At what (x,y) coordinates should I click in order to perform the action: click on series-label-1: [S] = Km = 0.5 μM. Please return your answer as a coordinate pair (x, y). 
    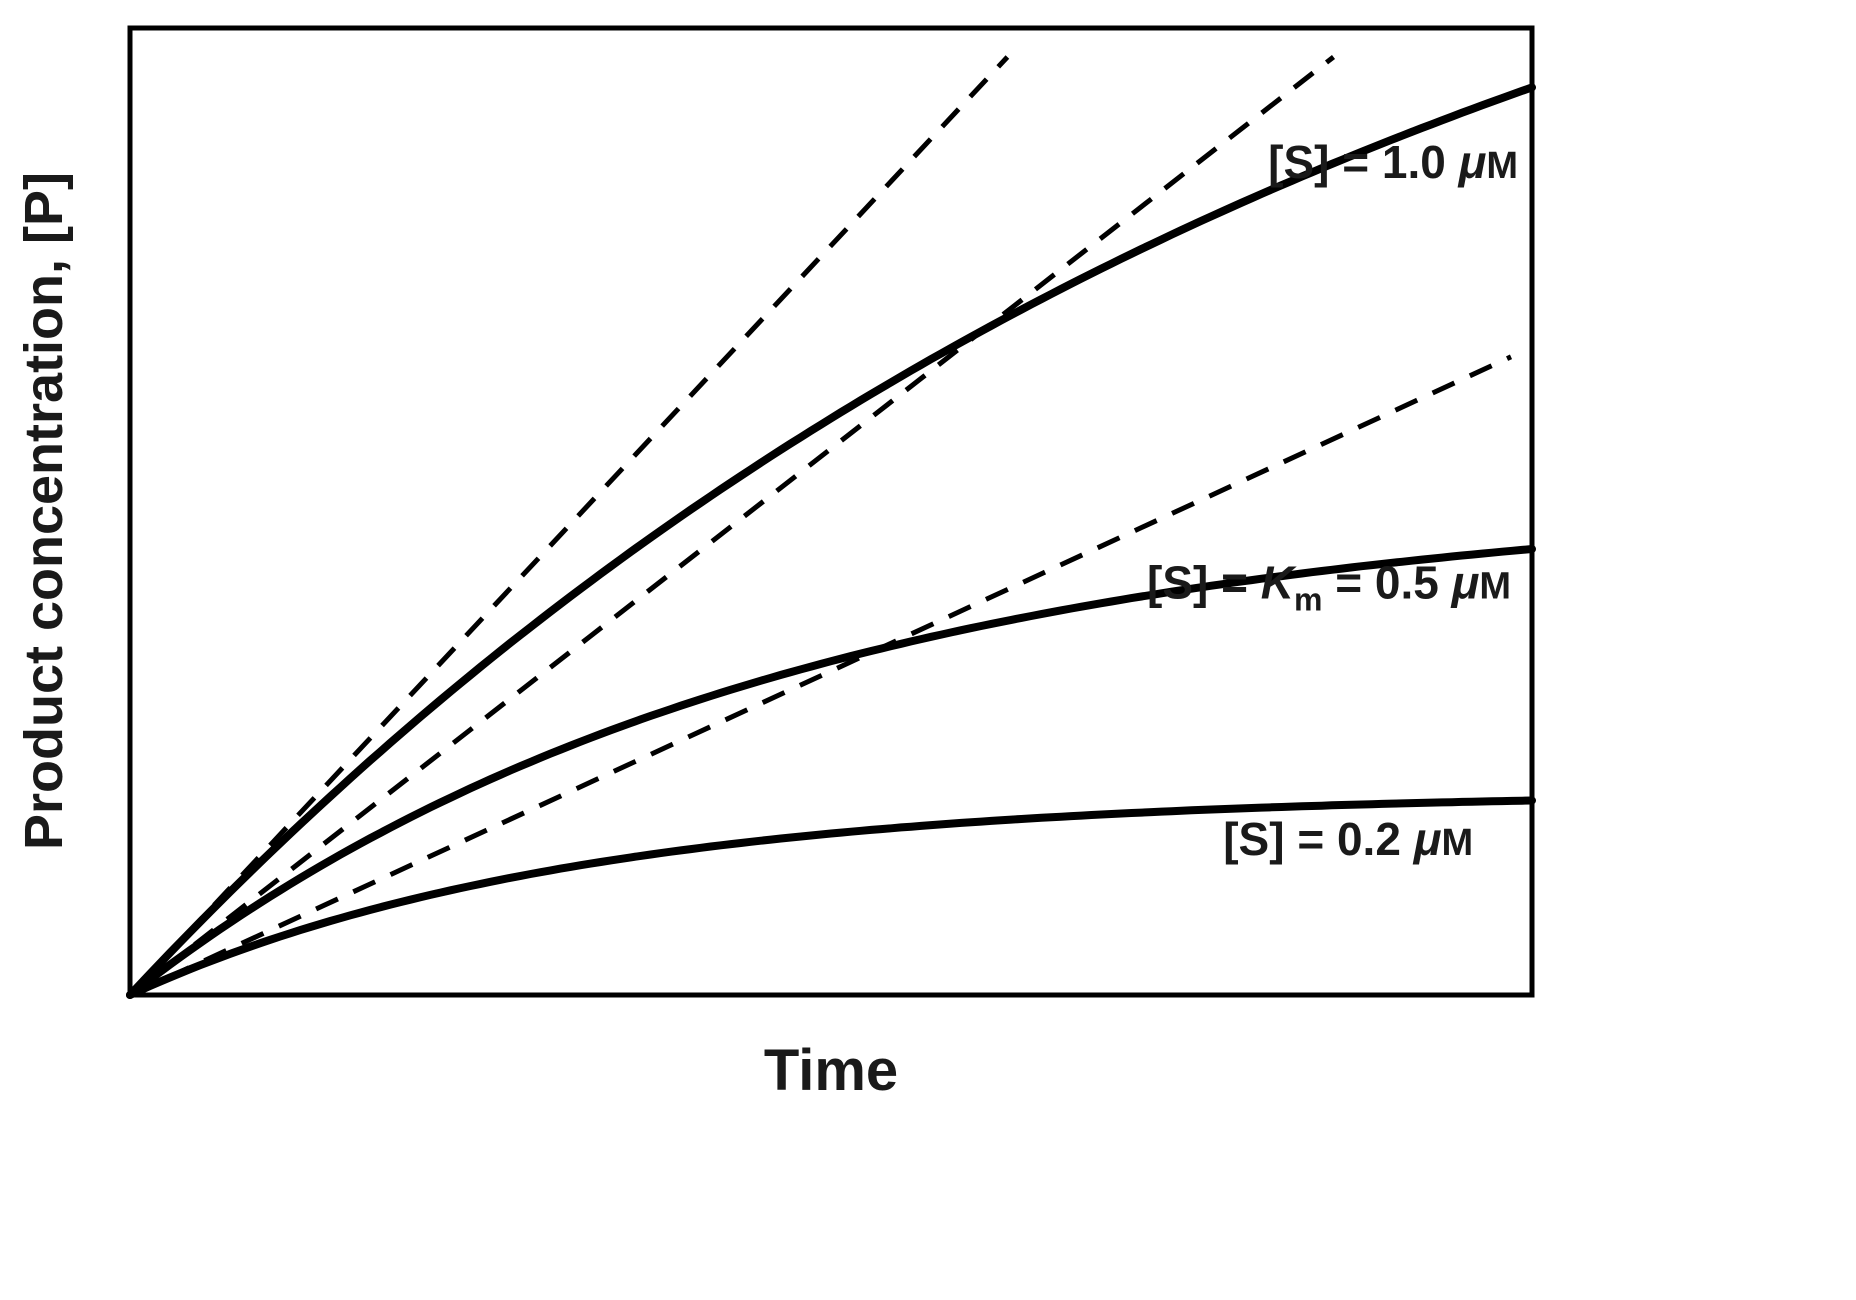
    Looking at the image, I should click on (1329, 587).